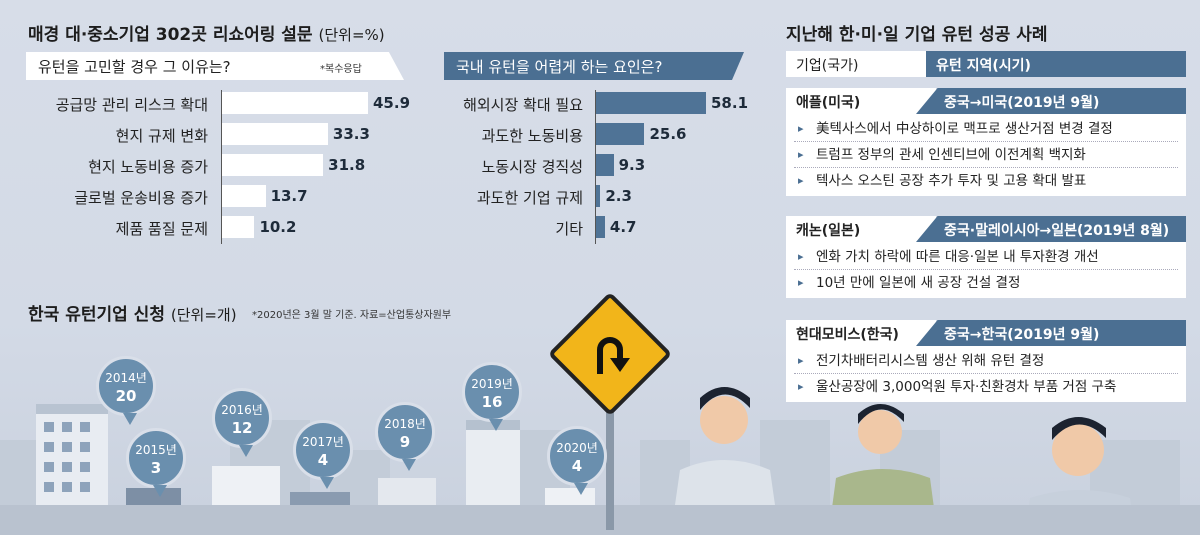 This screenshot has height=535, width=1200. I want to click on case-item-text: 트럼프 정부의 관세 인센티브에 이전계획 백지화, so click(951, 155).